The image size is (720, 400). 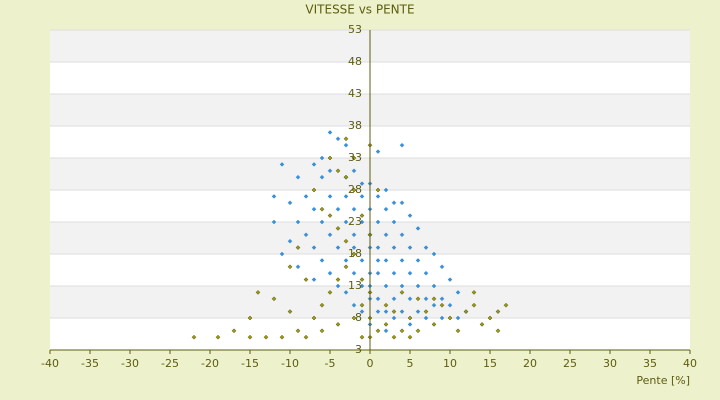 What do you see at coordinates (355, 93) in the screenshot?
I see `y-tick-label: 43` at bounding box center [355, 93].